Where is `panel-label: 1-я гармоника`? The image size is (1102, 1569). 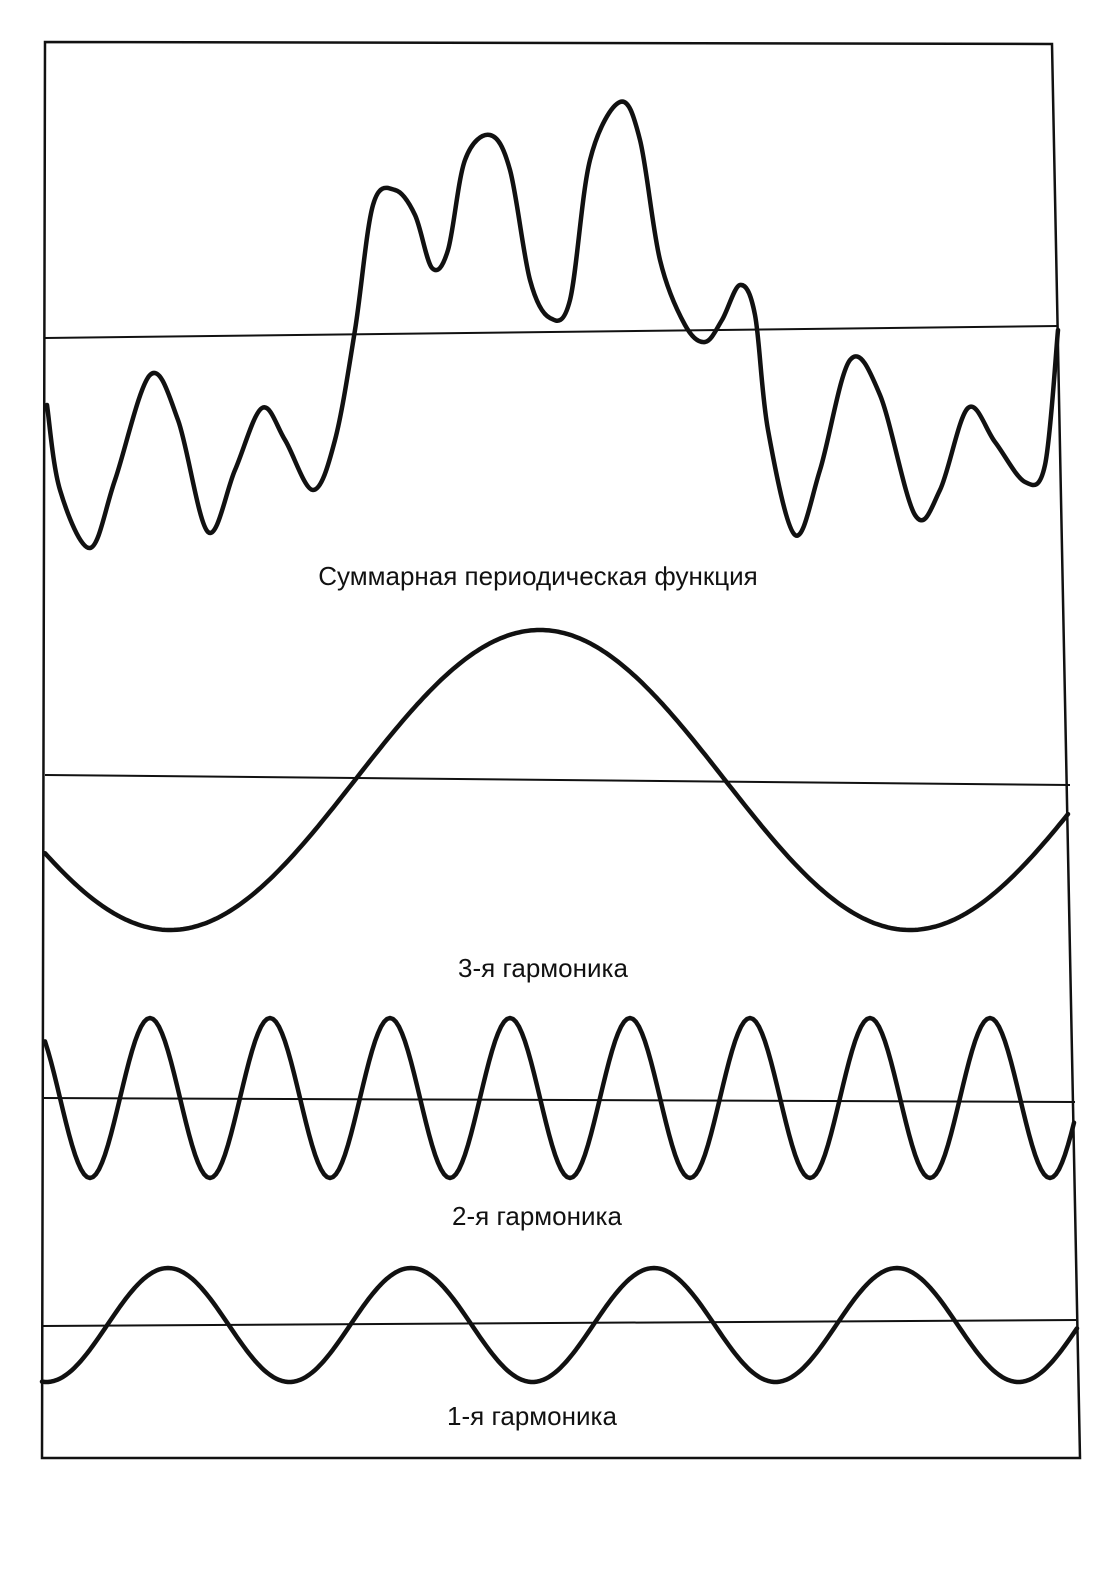 panel-label: 1-я гармоника is located at coordinates (532, 1416).